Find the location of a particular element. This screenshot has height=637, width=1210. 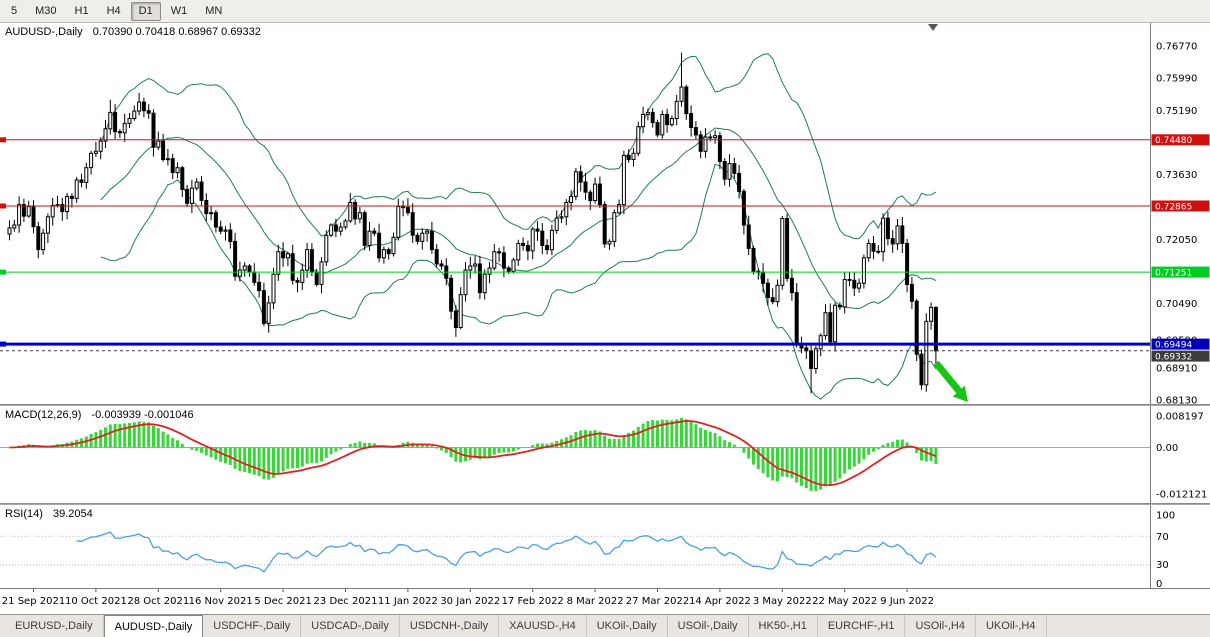

macd-axis: 0.008197 0.00 -0.012121 is located at coordinates (1180, 454).